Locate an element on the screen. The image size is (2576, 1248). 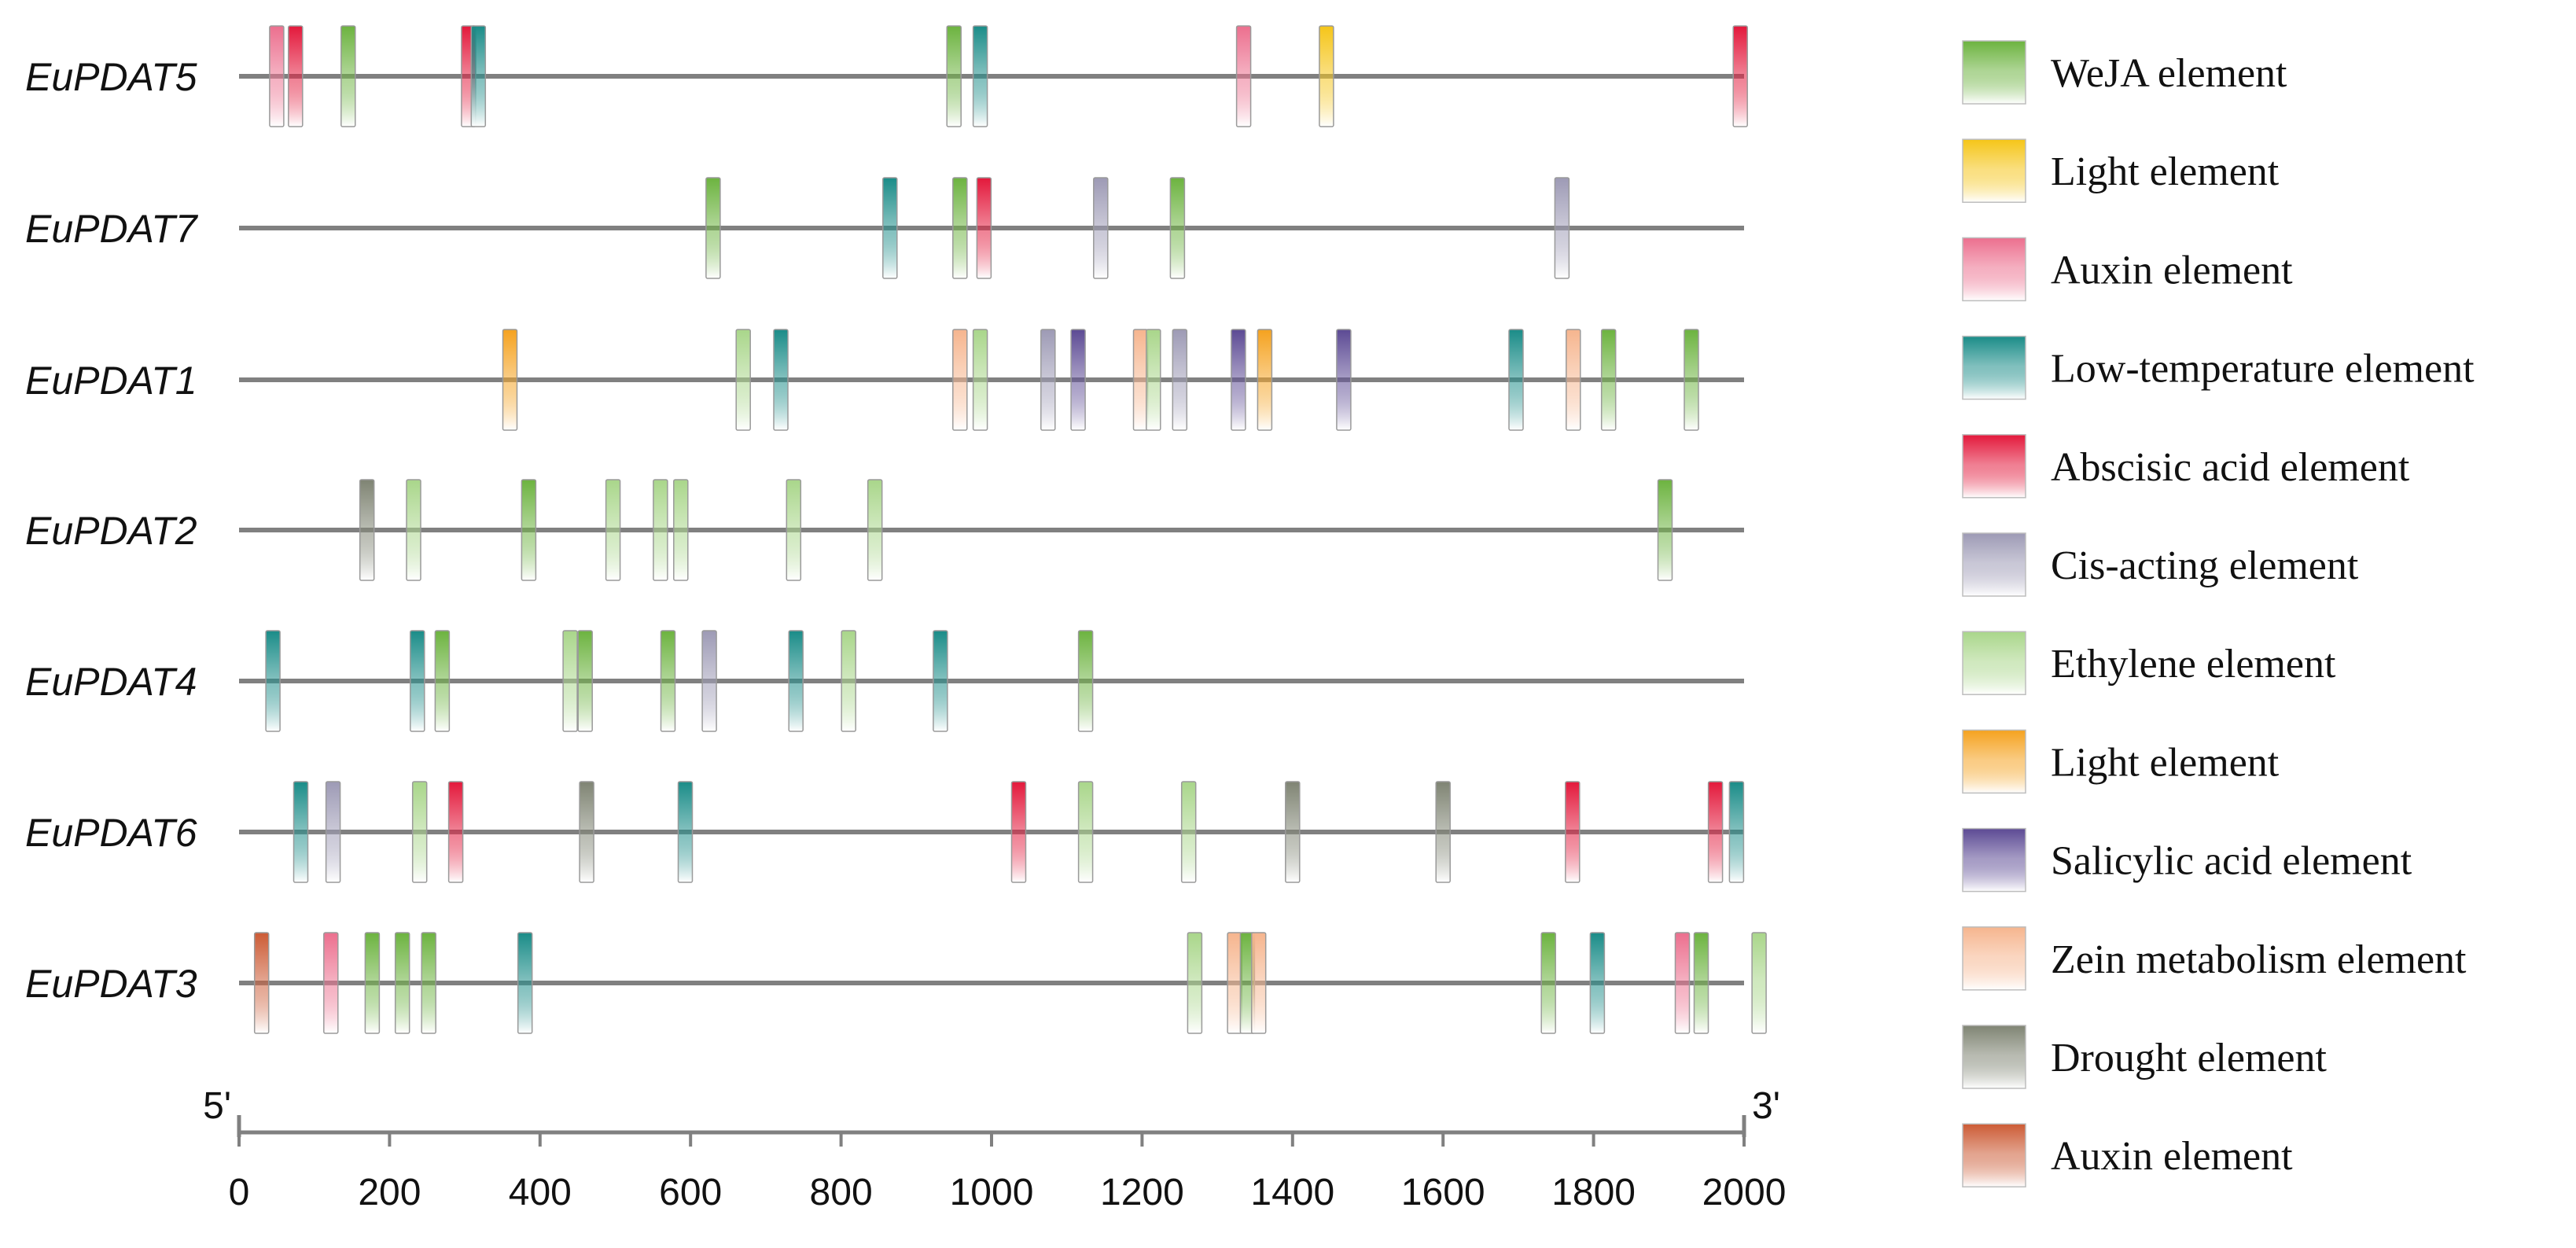
gene-row-EuPDAT5: EuPDAT5 is located at coordinates (887, 76).